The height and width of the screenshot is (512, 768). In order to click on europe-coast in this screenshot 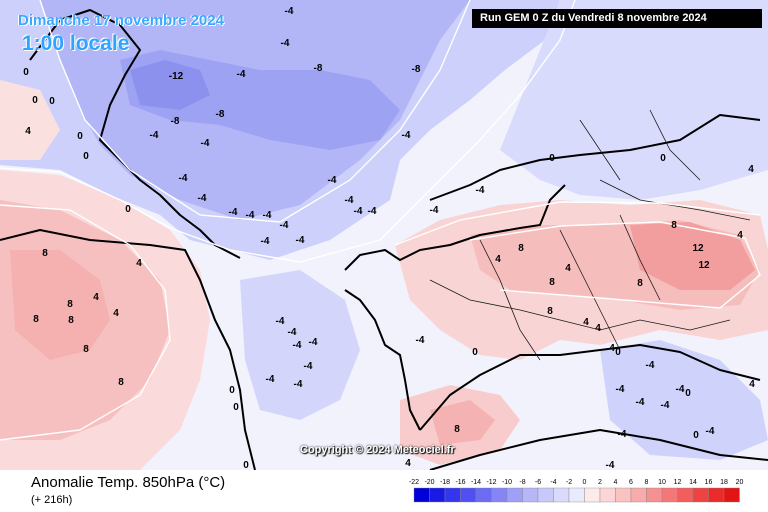, I will do `click(455, 227)`.